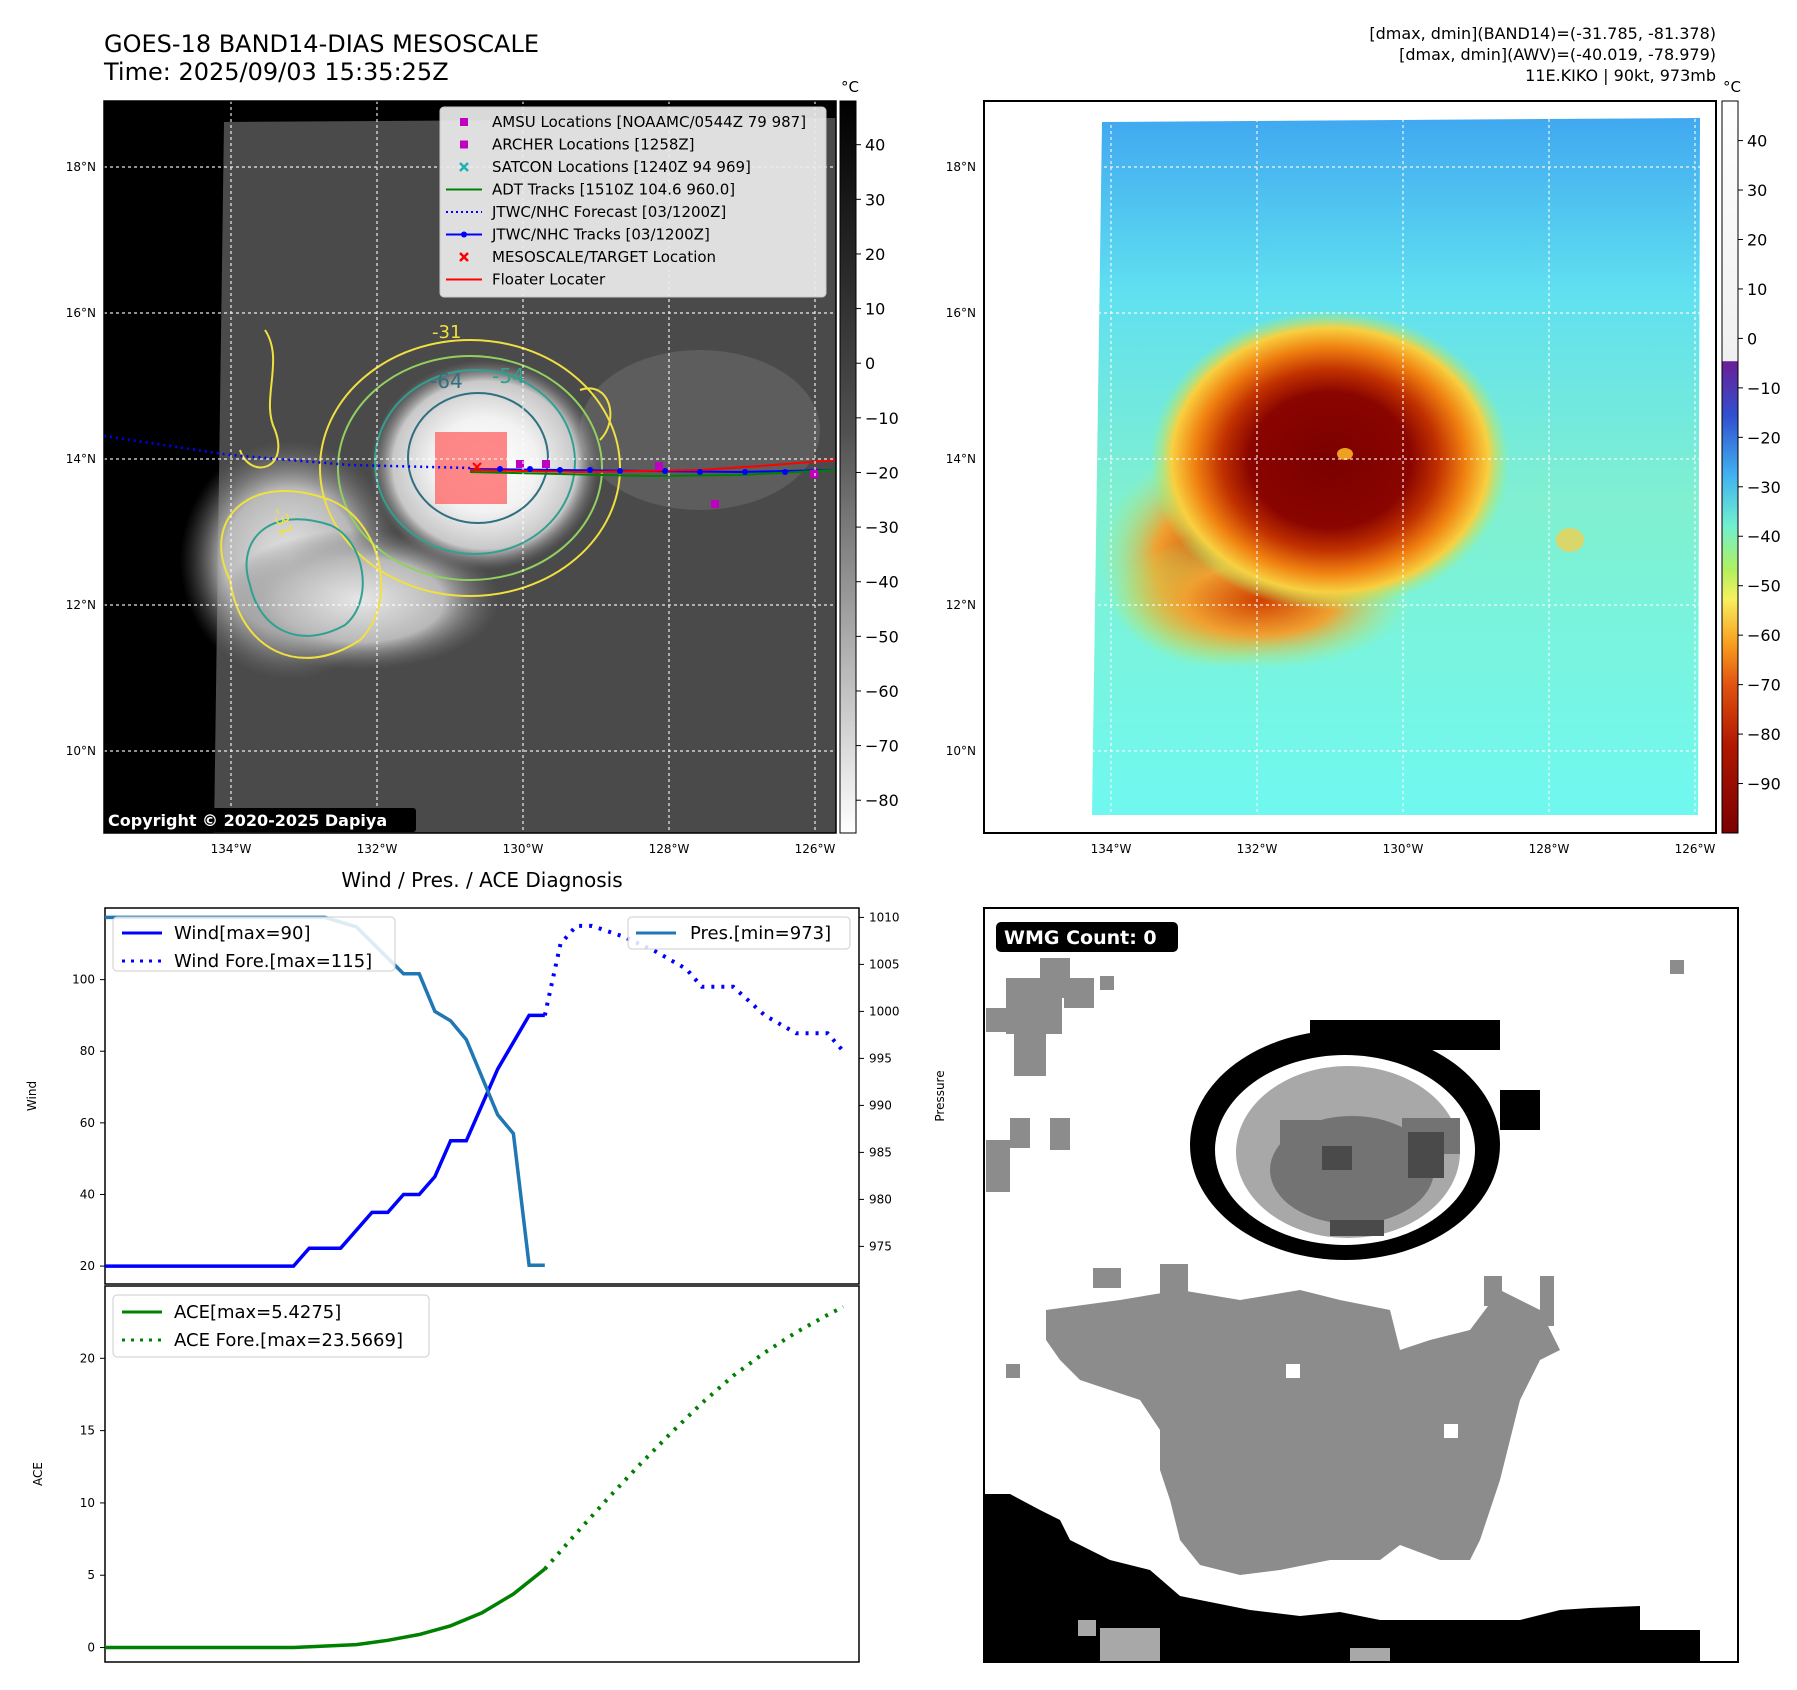  Describe the element at coordinates (81, 313) in the screenshot. I see `svg-text: 16°N` at that location.